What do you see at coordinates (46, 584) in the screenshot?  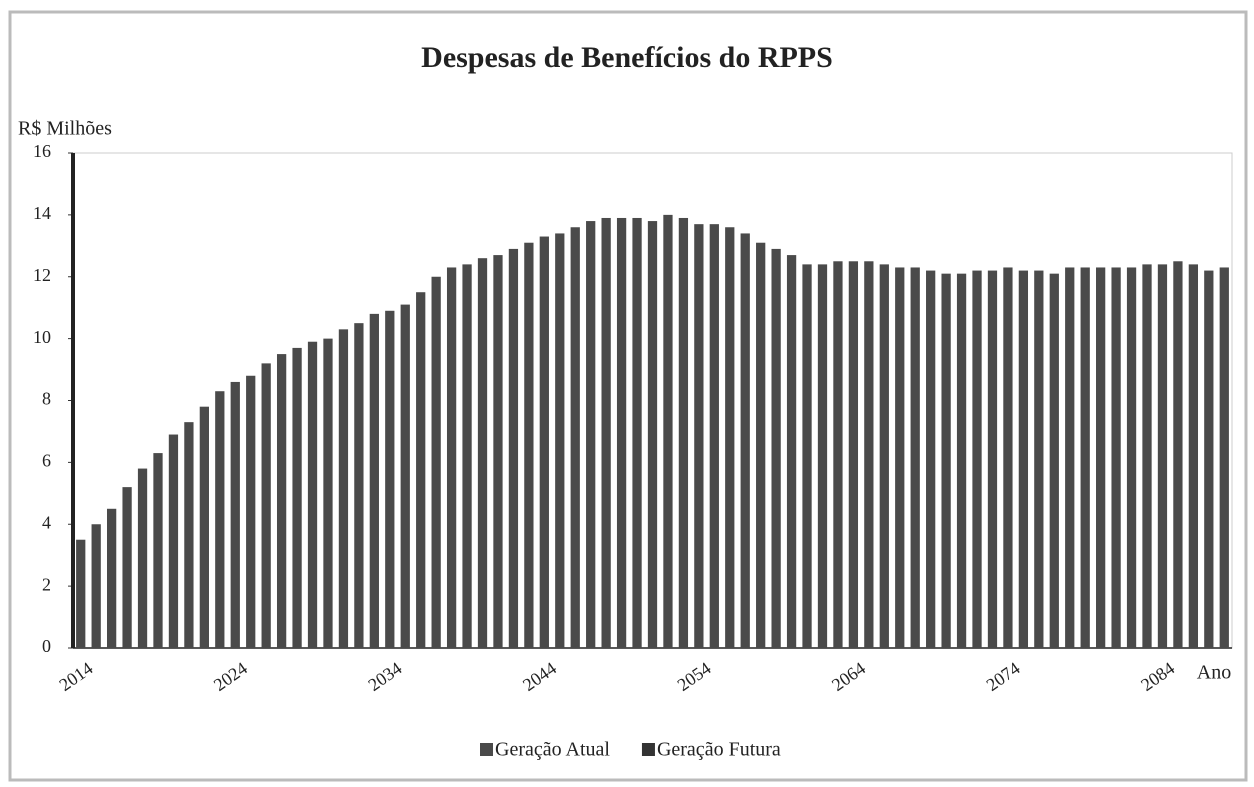 I see `y-tick-label: 2` at bounding box center [46, 584].